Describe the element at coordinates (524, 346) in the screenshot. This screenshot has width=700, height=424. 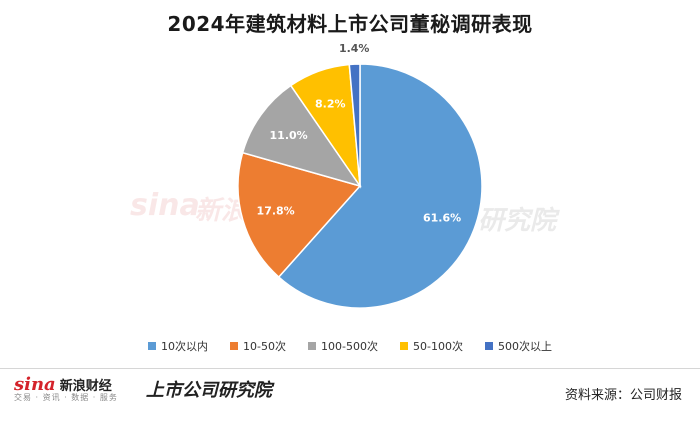
I see `legend-label: 500次以上` at that location.